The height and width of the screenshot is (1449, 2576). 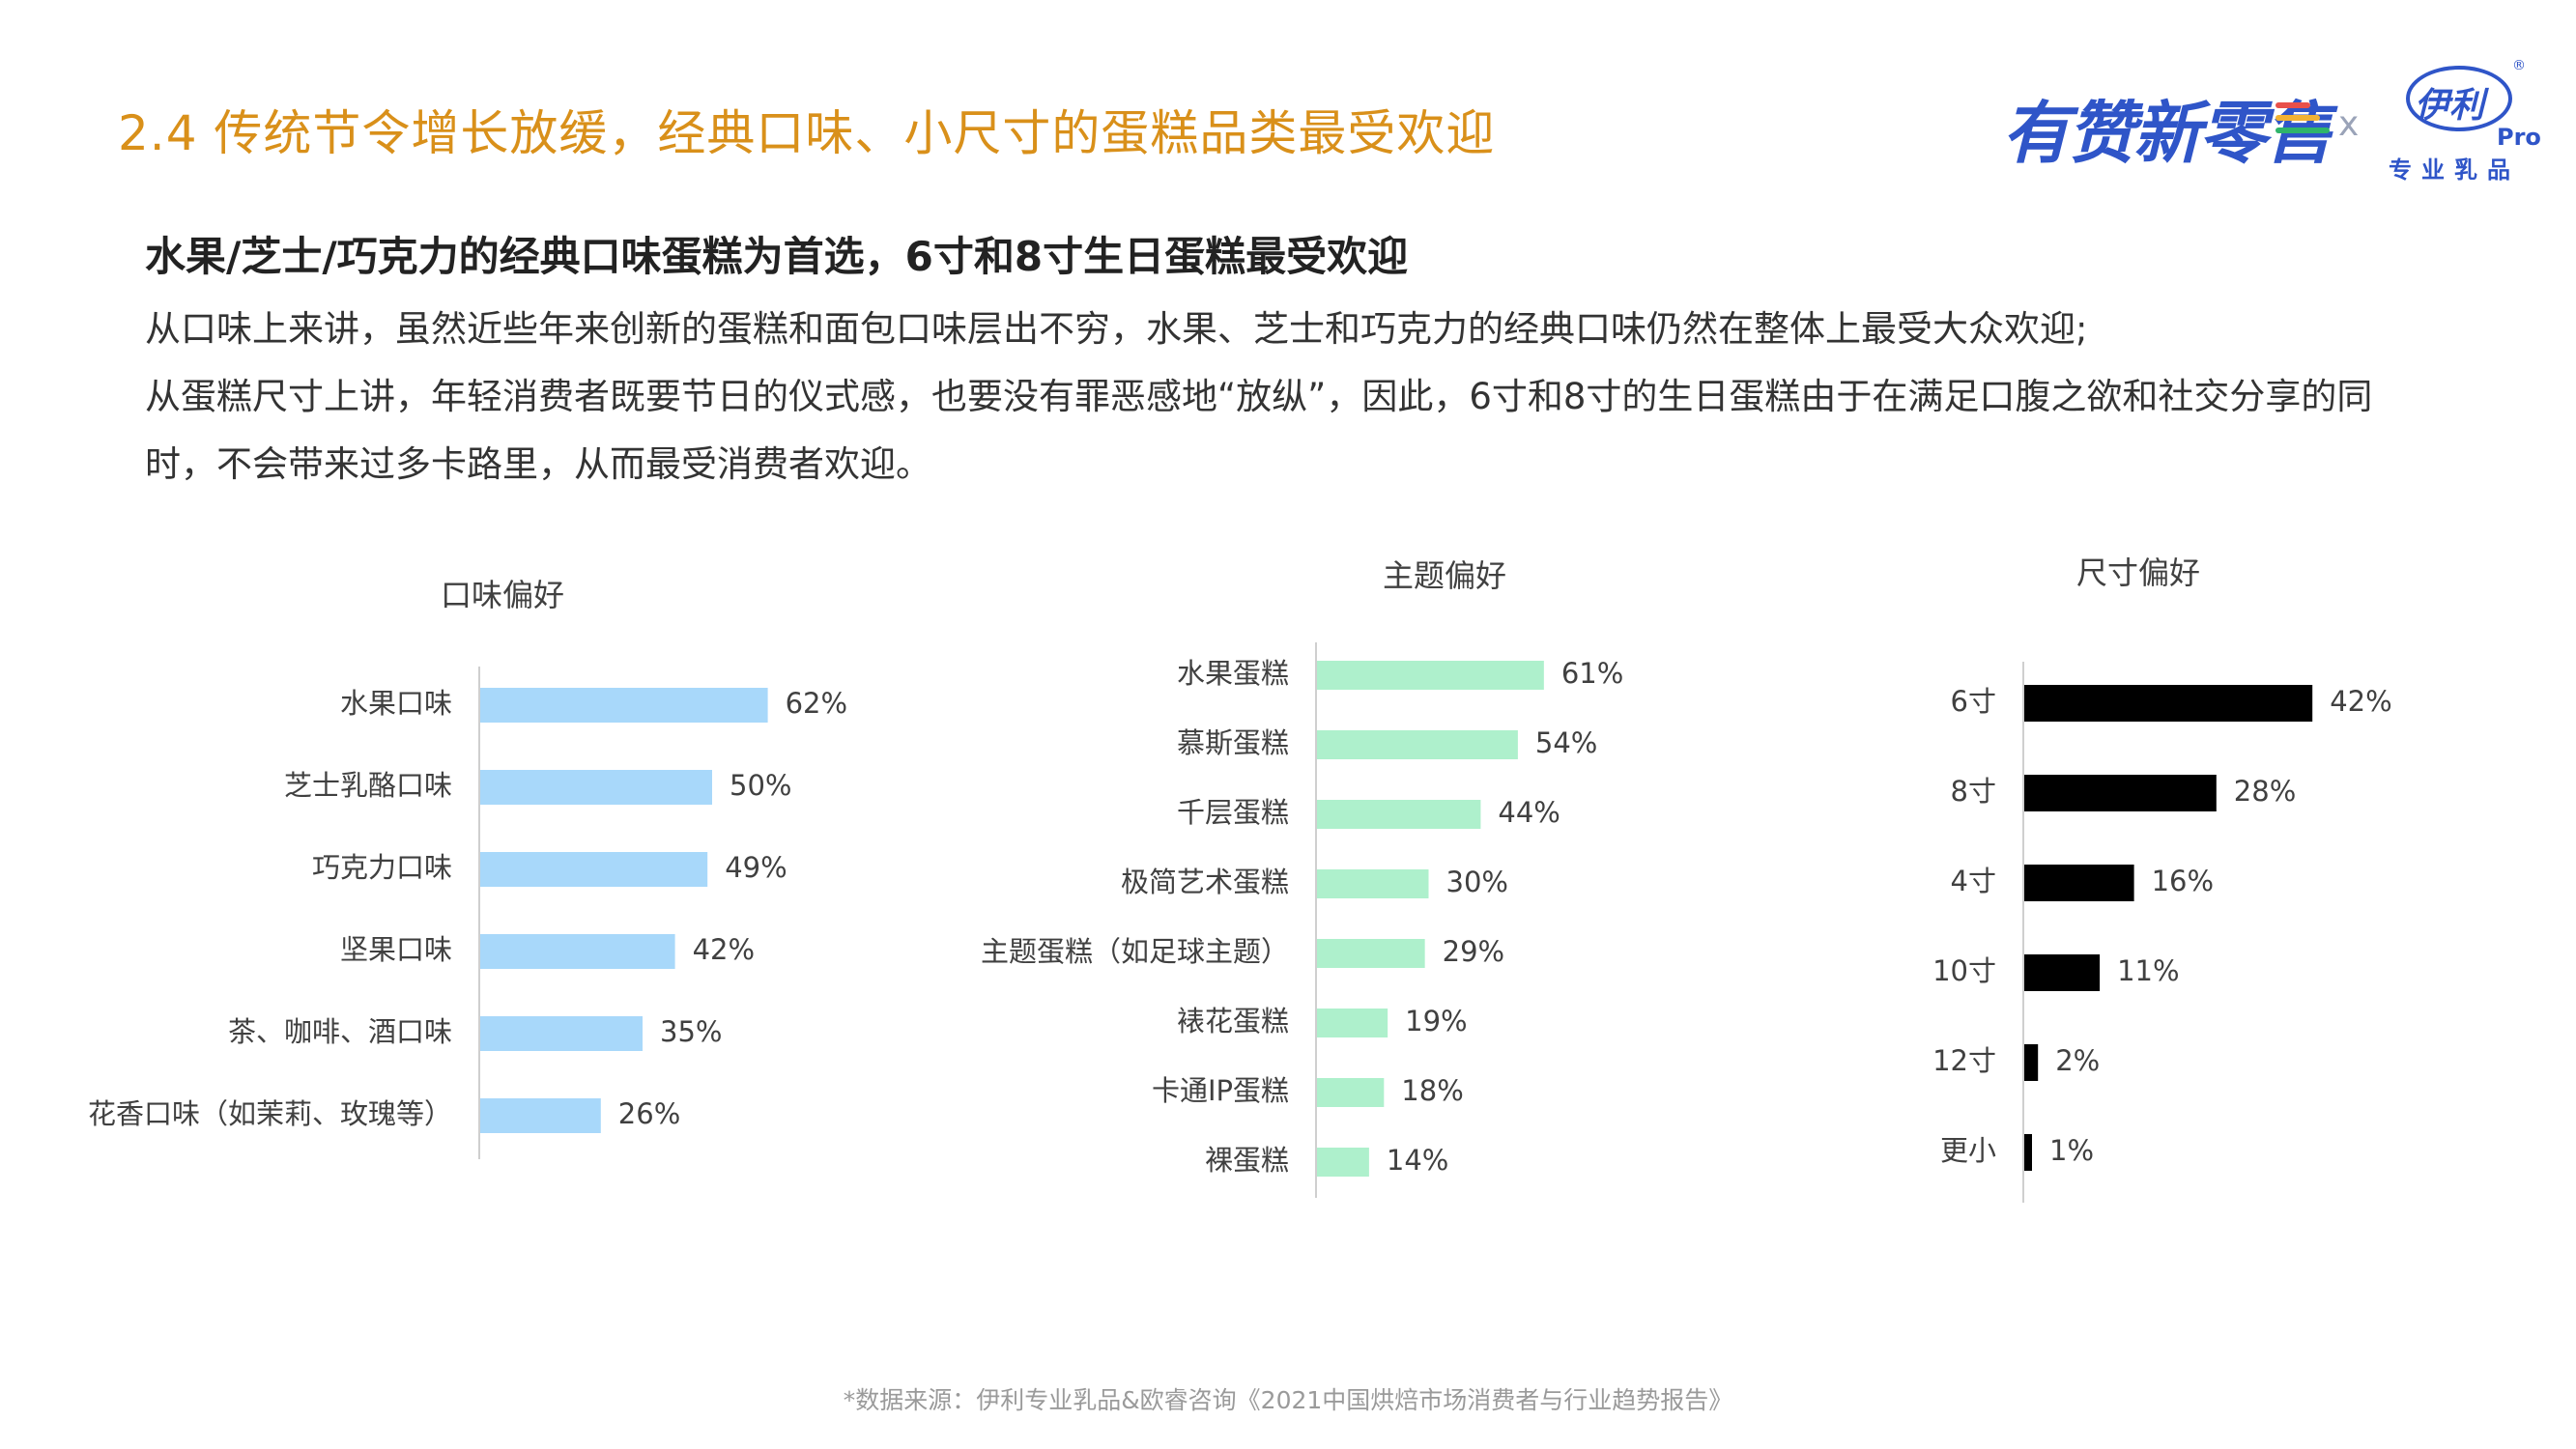 What do you see at coordinates (1432, 1090) in the screenshot?
I see `data-label: 18%` at bounding box center [1432, 1090].